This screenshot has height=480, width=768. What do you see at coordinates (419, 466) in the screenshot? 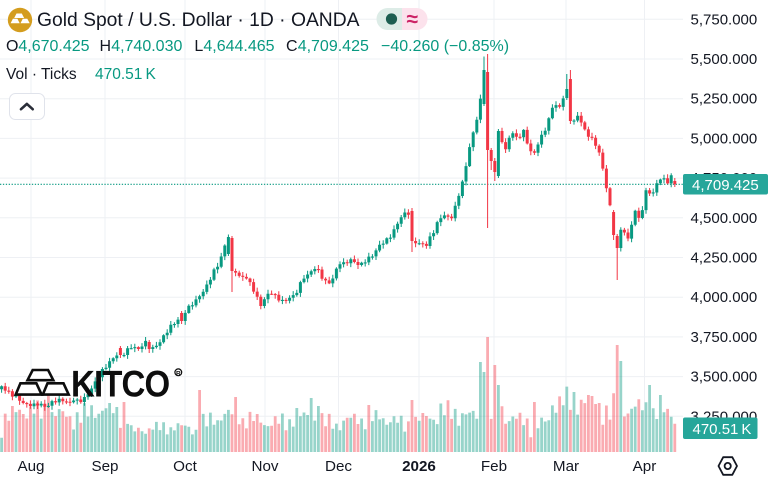
I see `svg-text: 2026` at bounding box center [419, 466].